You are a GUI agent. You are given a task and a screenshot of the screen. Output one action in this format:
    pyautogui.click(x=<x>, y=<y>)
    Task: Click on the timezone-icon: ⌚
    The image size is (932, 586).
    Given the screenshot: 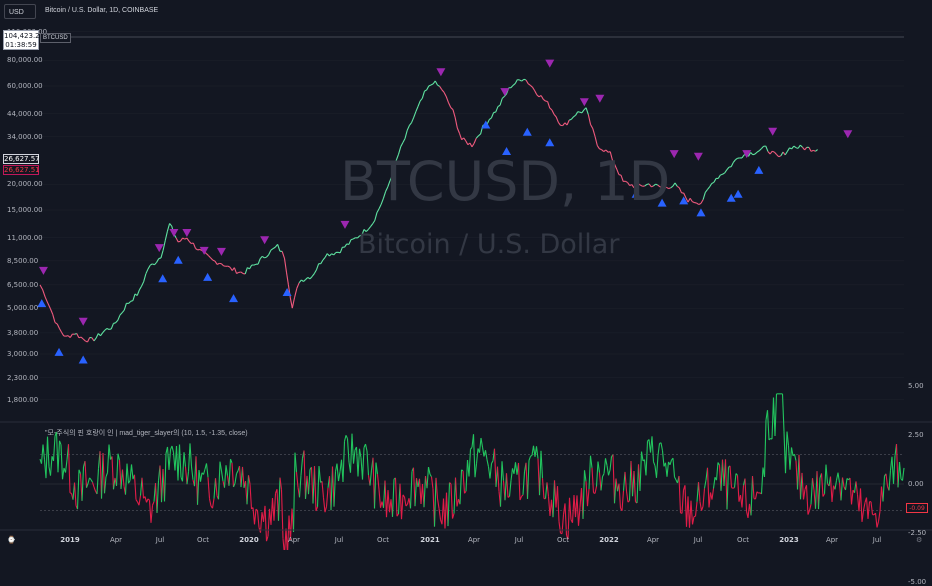 What is the action you would take?
    pyautogui.click(x=11, y=540)
    